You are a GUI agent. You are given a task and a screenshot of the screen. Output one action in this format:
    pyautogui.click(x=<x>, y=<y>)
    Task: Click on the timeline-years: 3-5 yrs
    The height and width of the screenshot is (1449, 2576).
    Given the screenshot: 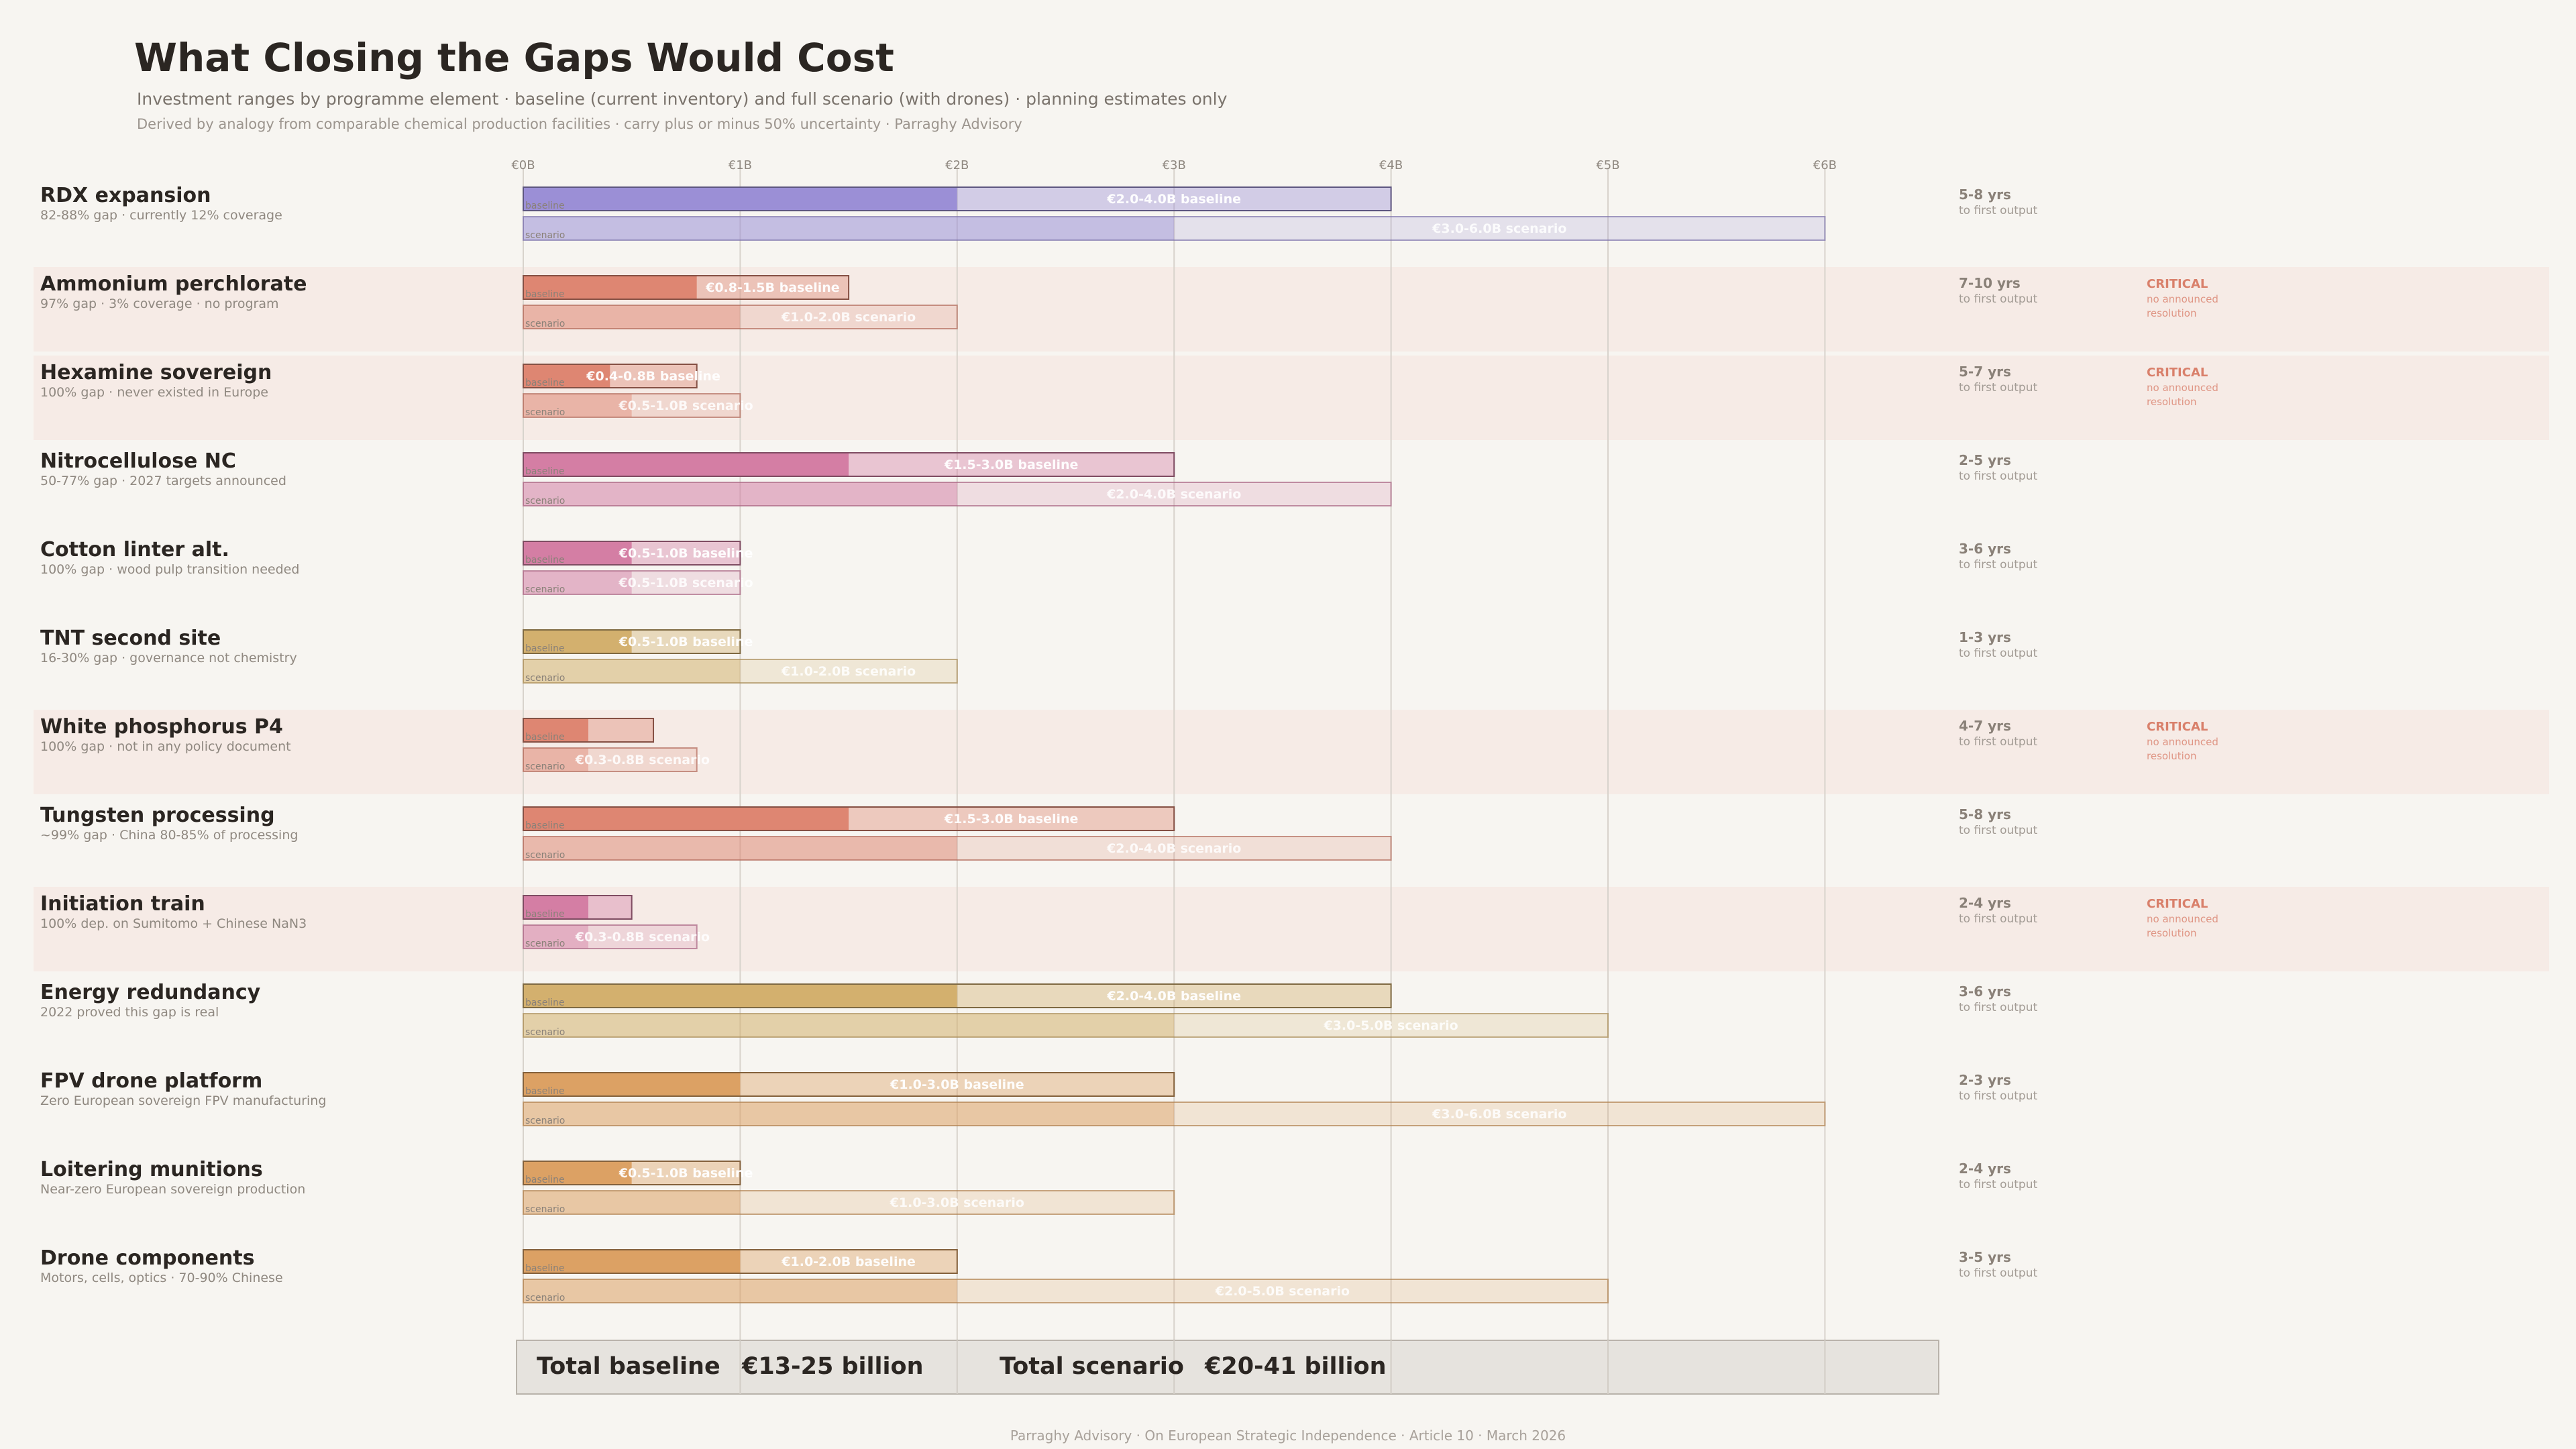 What is the action you would take?
    pyautogui.click(x=1985, y=1257)
    